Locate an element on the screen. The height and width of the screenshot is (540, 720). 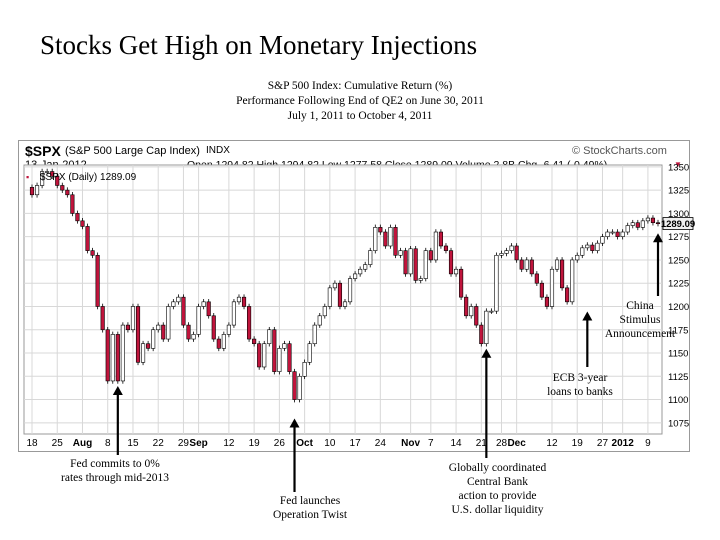
annotation-fed-zero-rates: Fed commits to 0% rates through mid-2013 is located at coordinates (115, 471).